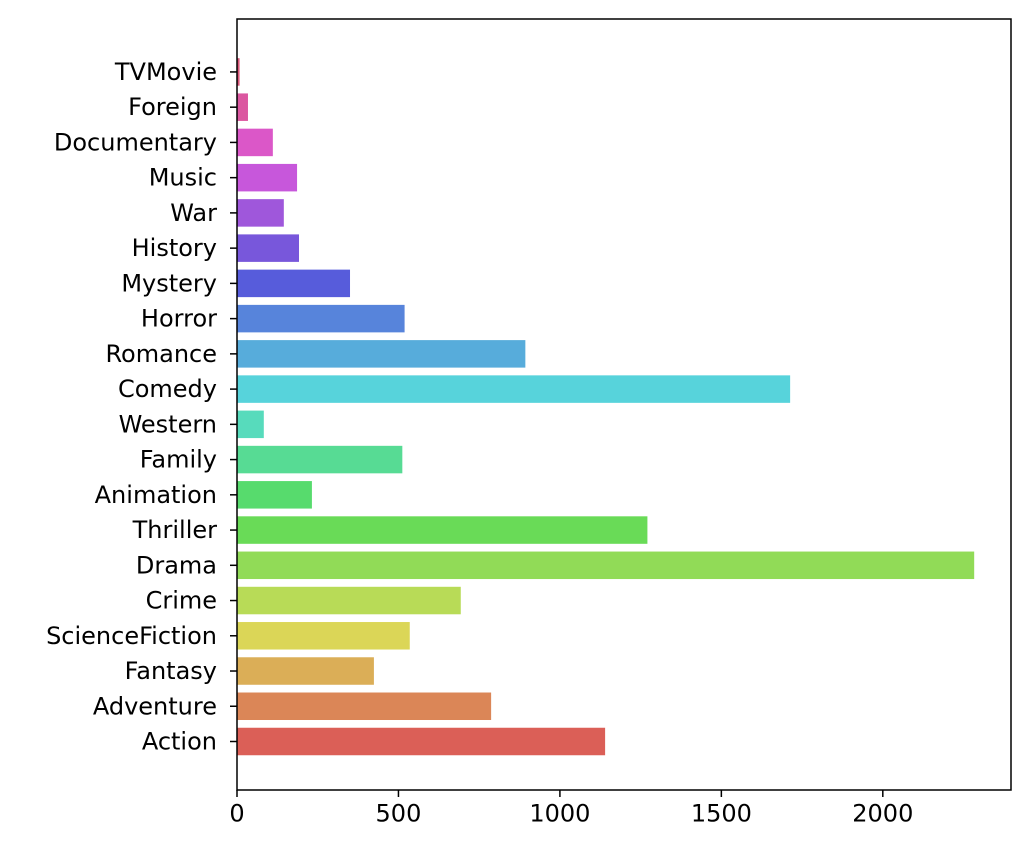 The image size is (1032, 862). What do you see at coordinates (320, 459) in the screenshot?
I see `bar-family` at bounding box center [320, 459].